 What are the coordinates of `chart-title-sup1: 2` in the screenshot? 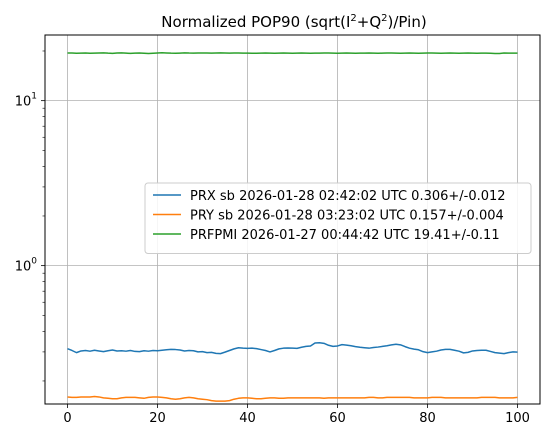 It's located at (353, 18).